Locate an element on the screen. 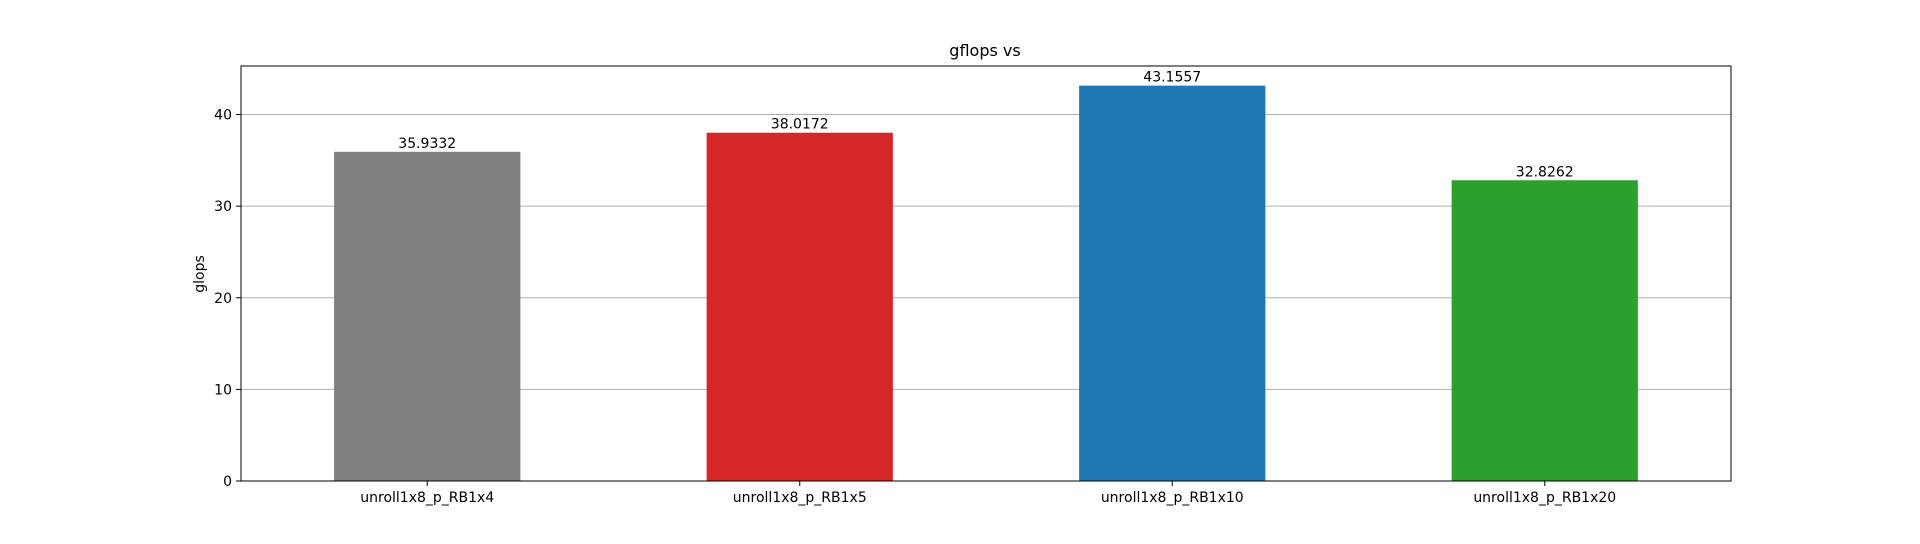 The height and width of the screenshot is (544, 1920). y-tick-label: 20 is located at coordinates (223, 299).